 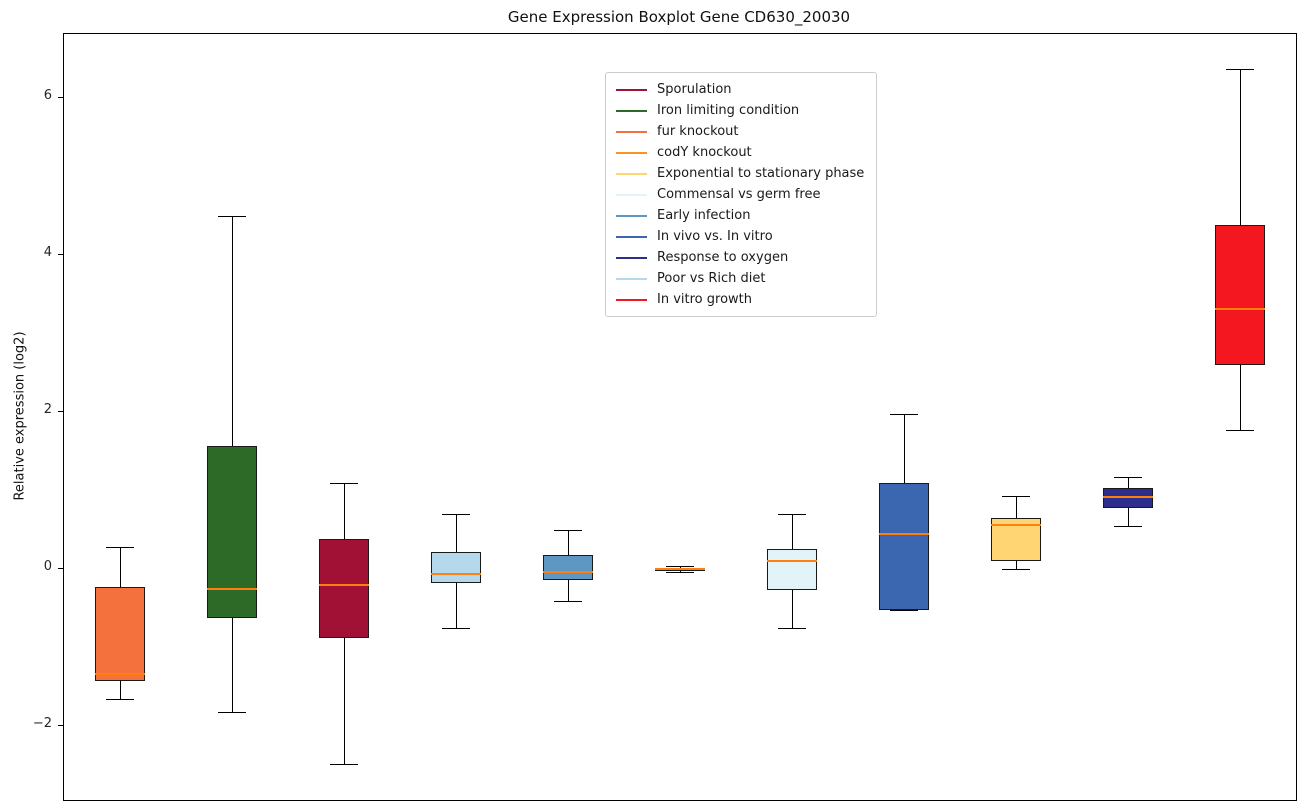 I want to click on legend-label: Exponential to stationary phase, so click(x=761, y=173).